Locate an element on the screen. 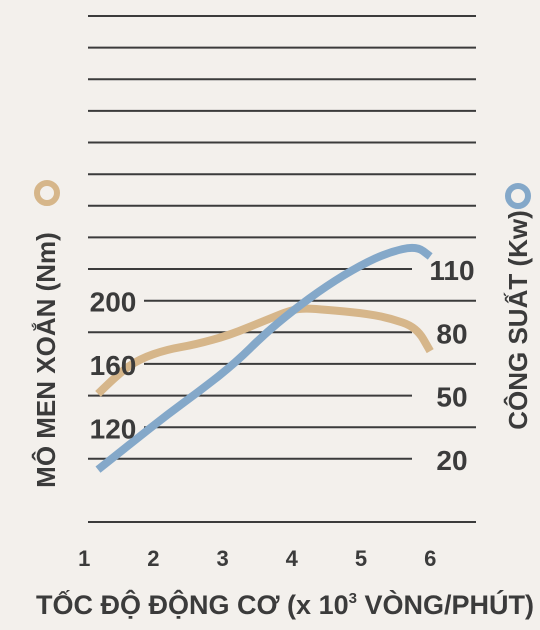 This screenshot has height=630, width=540. y-left-tick-label-160: 160 is located at coordinates (113, 365).